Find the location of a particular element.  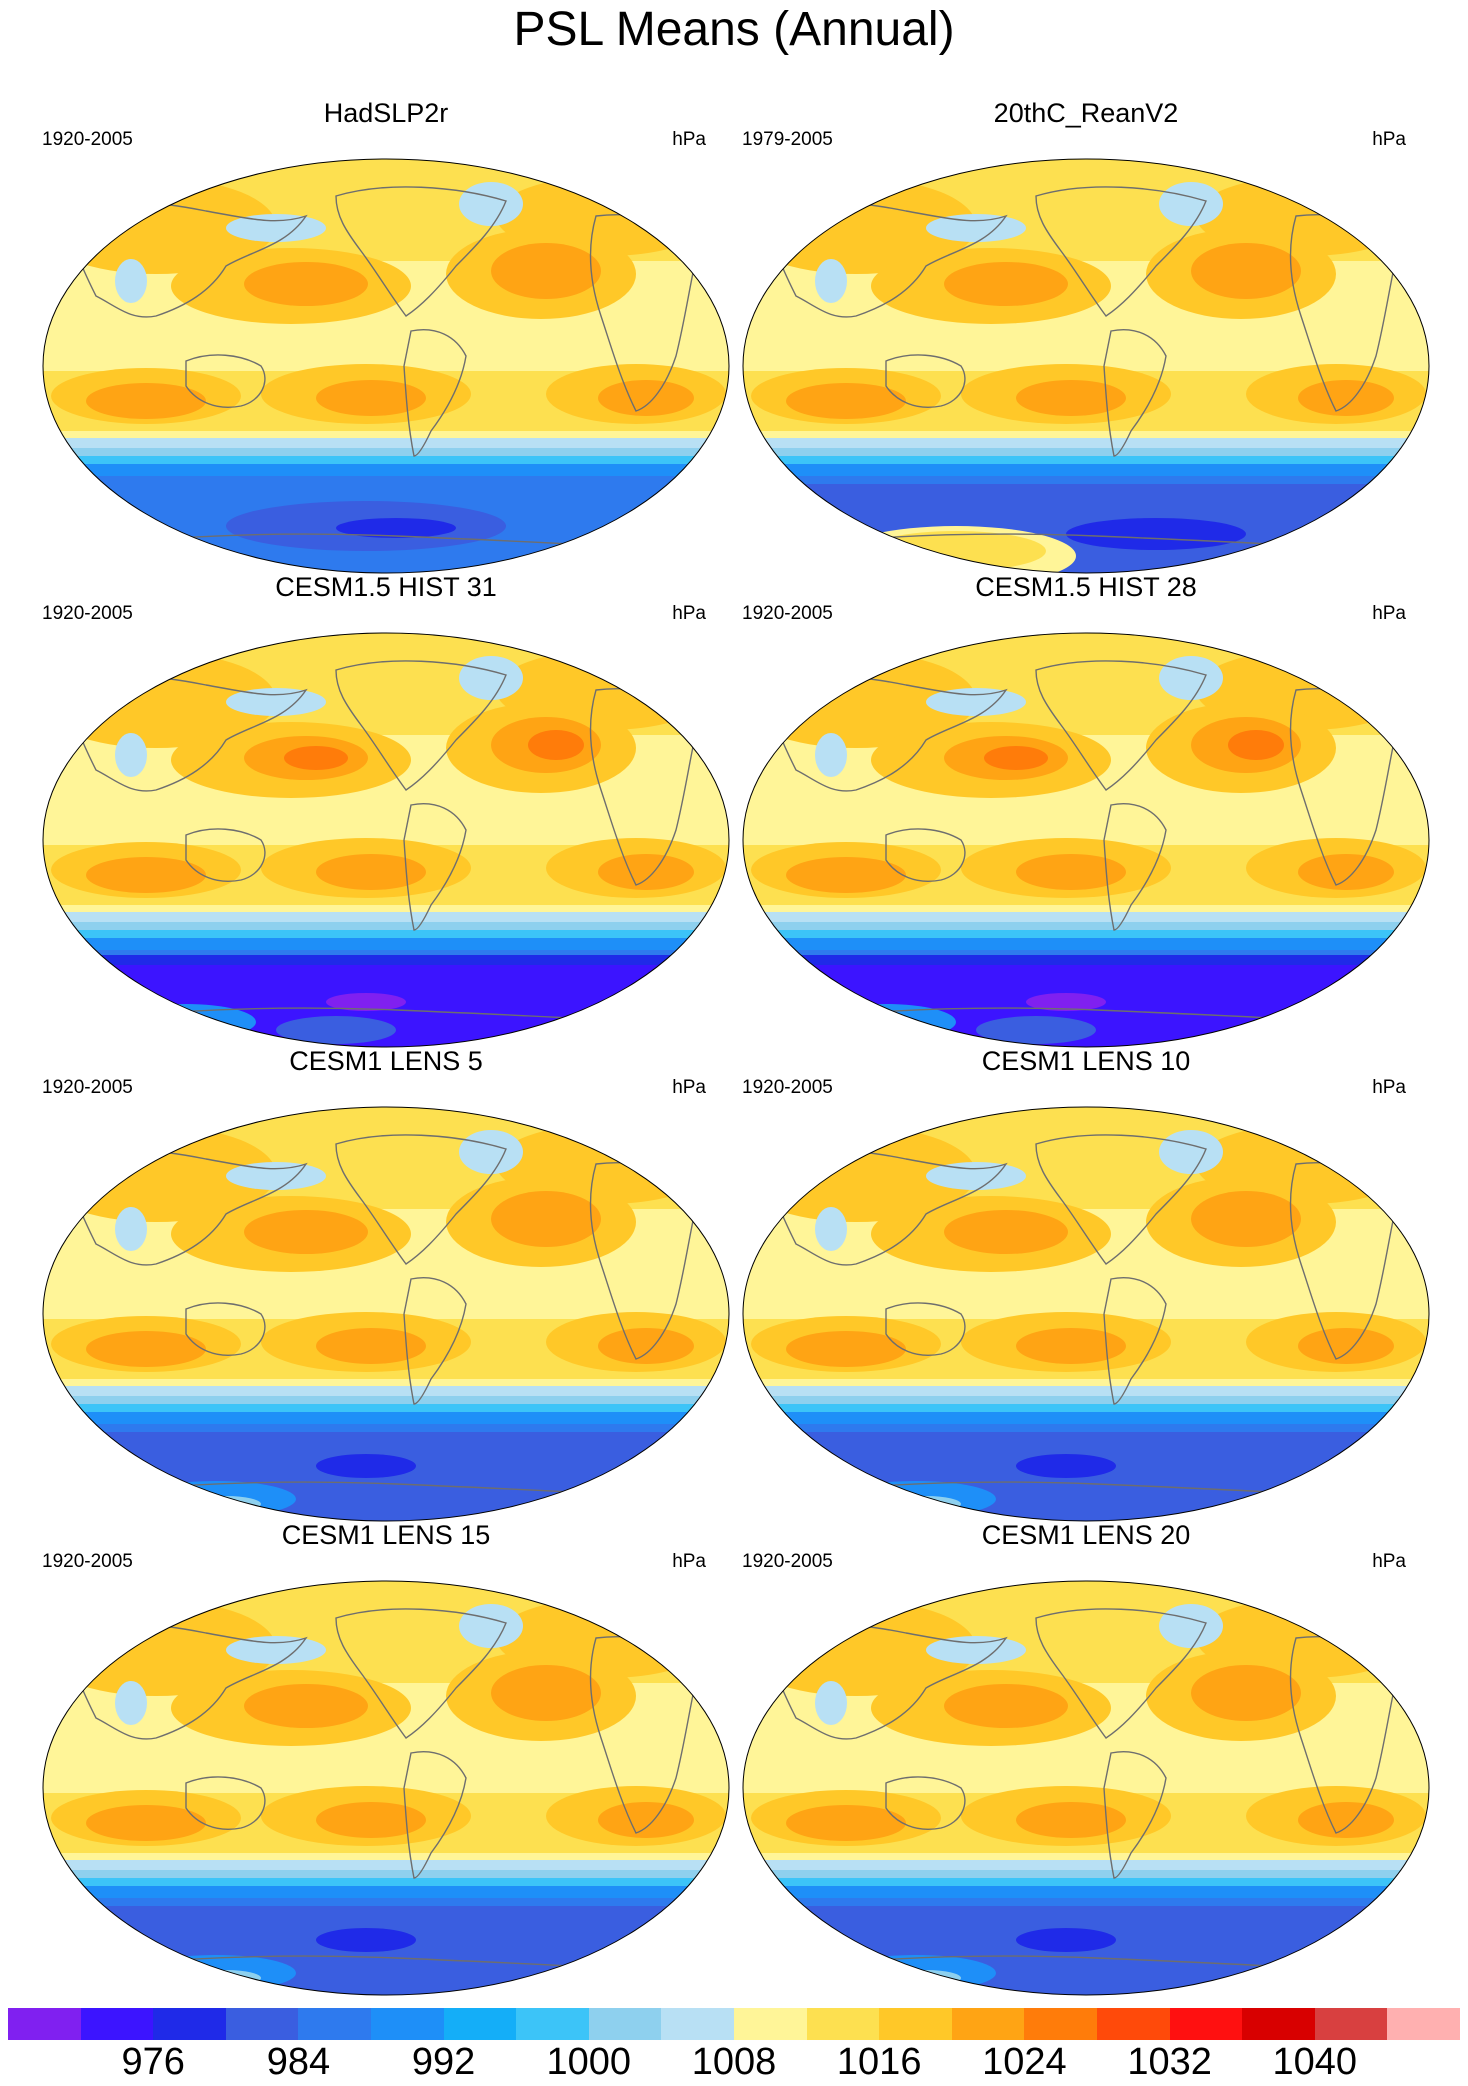

map-panel: CESM1.5 HIST 28 1920-2005 hPa is located at coordinates (1086, 809).